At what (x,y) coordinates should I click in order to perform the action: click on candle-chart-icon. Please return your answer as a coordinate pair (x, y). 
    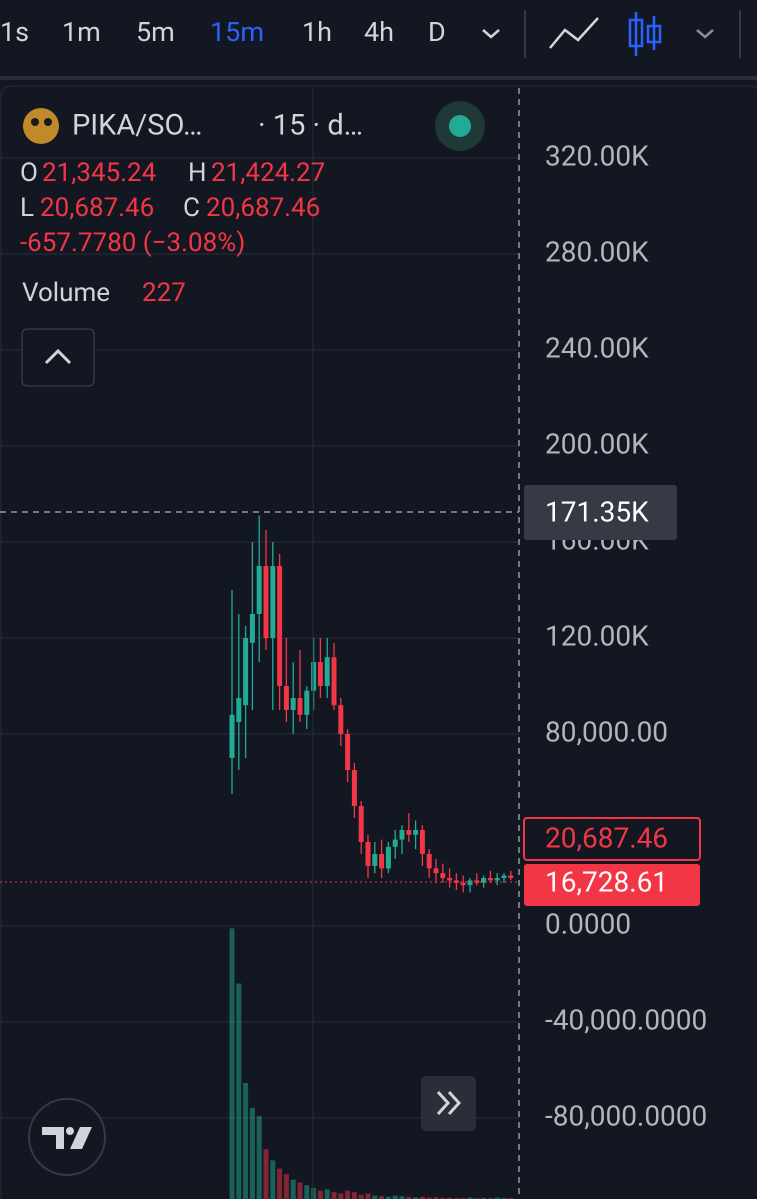
    Looking at the image, I should click on (645, 34).